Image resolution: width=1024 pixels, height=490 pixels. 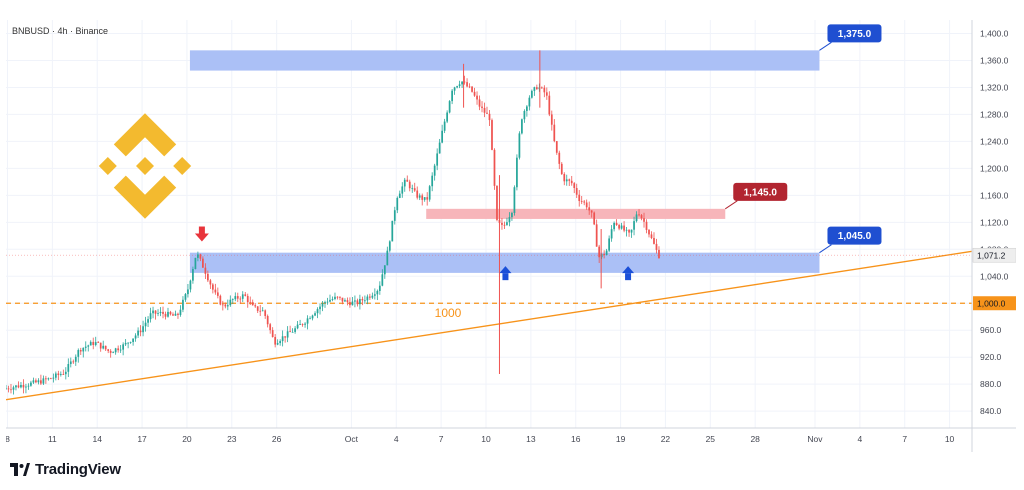 I want to click on y-tick-label: 1,320.0, so click(x=994, y=87).